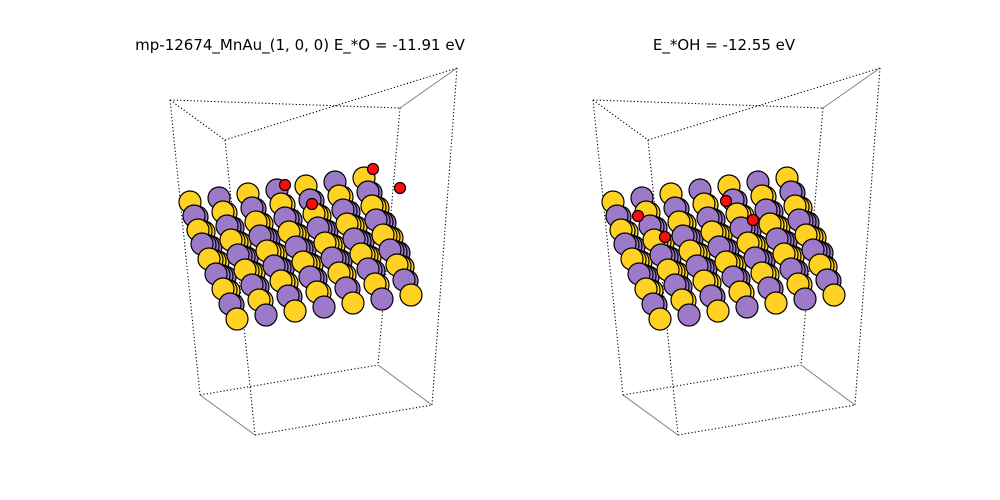 The width and height of the screenshot is (1000, 500). What do you see at coordinates (300, 45) in the screenshot?
I see `panel-title-o-adsorbate: mp-12674_MnAu_(1, 0, 0) E_*O = -11.91 eV` at bounding box center [300, 45].